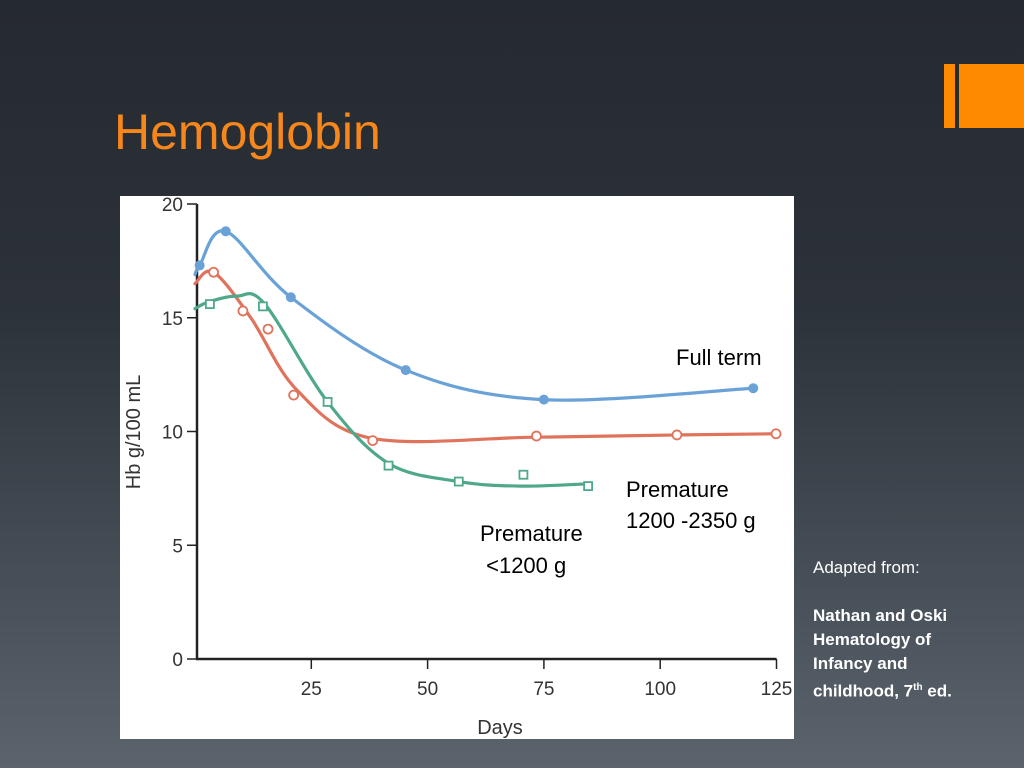 The width and height of the screenshot is (1024, 768). What do you see at coordinates (247, 132) in the screenshot?
I see `slide-title: Hemoglobin` at bounding box center [247, 132].